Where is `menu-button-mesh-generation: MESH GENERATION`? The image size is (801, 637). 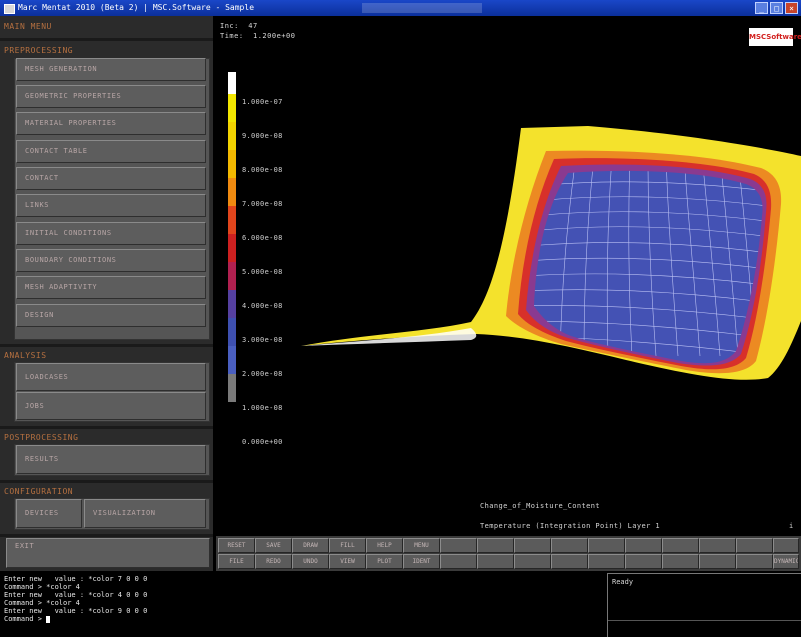 menu-button-mesh-generation: MESH GENERATION is located at coordinates (111, 69).